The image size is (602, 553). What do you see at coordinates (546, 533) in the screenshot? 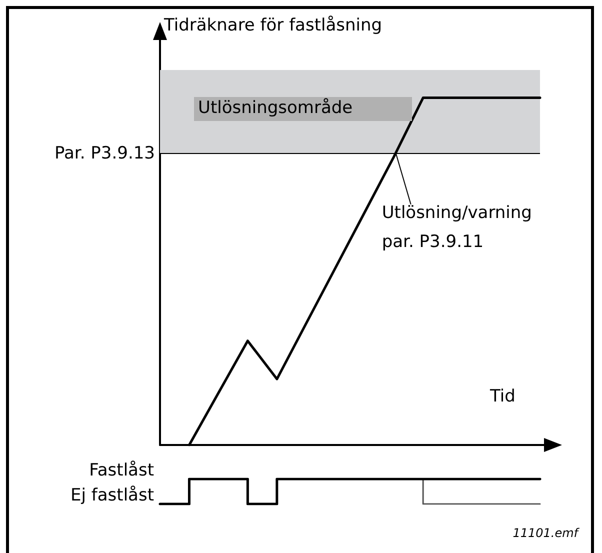
I see `text: 11101.emf` at bounding box center [546, 533].